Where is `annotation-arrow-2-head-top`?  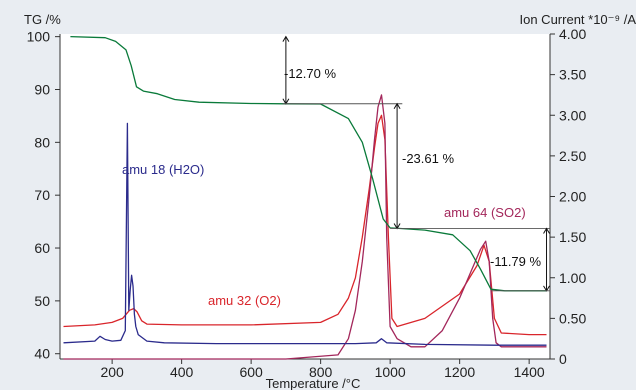 annotation-arrow-2-head-top is located at coordinates (397, 106).